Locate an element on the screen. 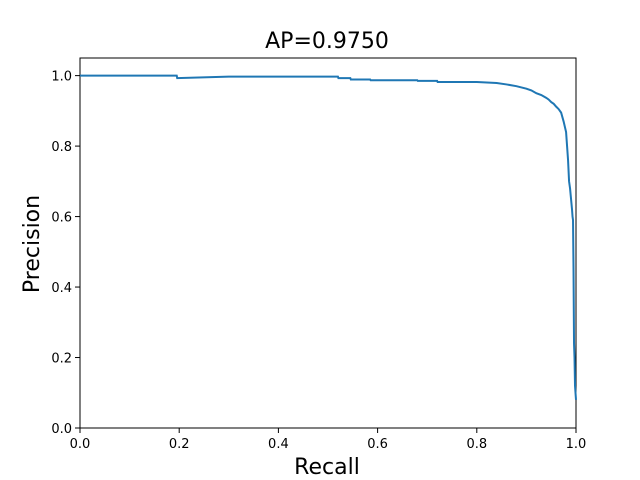  y-tick-label: 0.8 is located at coordinates (61, 147).